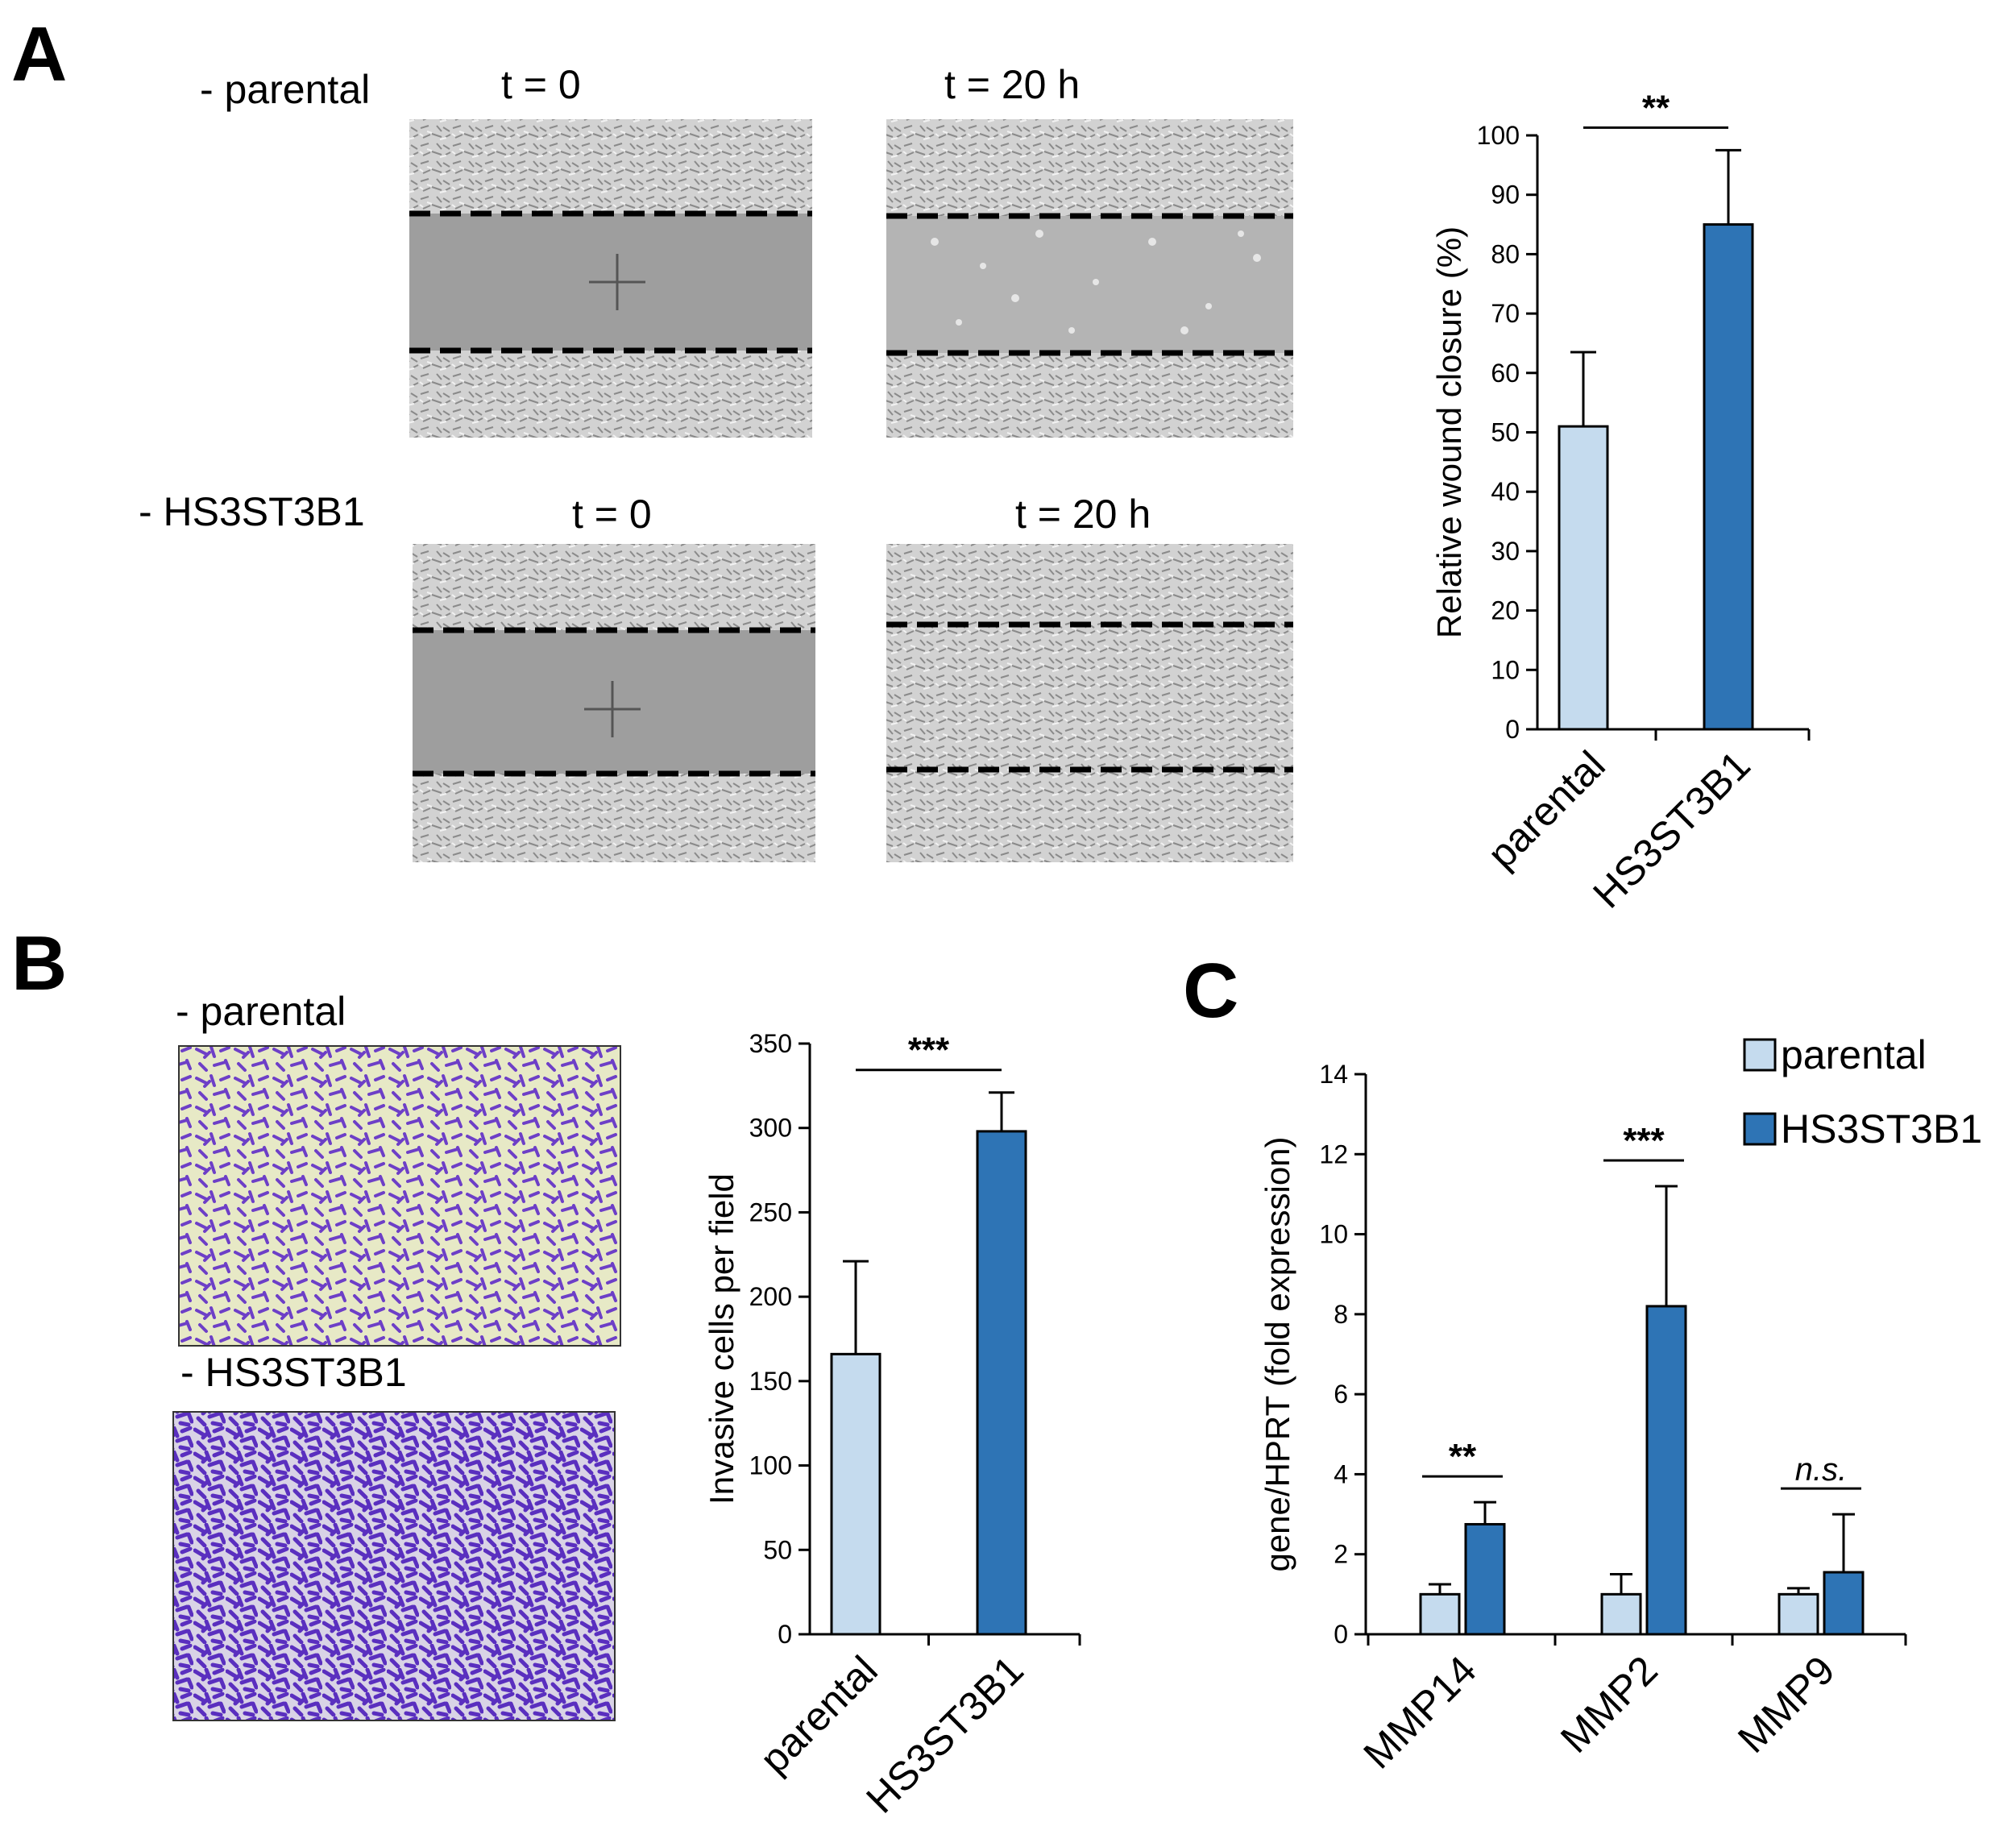 The height and width of the screenshot is (1847, 2016). What do you see at coordinates (261, 1012) in the screenshot?
I see `b-row-label-parental: - parental` at bounding box center [261, 1012].